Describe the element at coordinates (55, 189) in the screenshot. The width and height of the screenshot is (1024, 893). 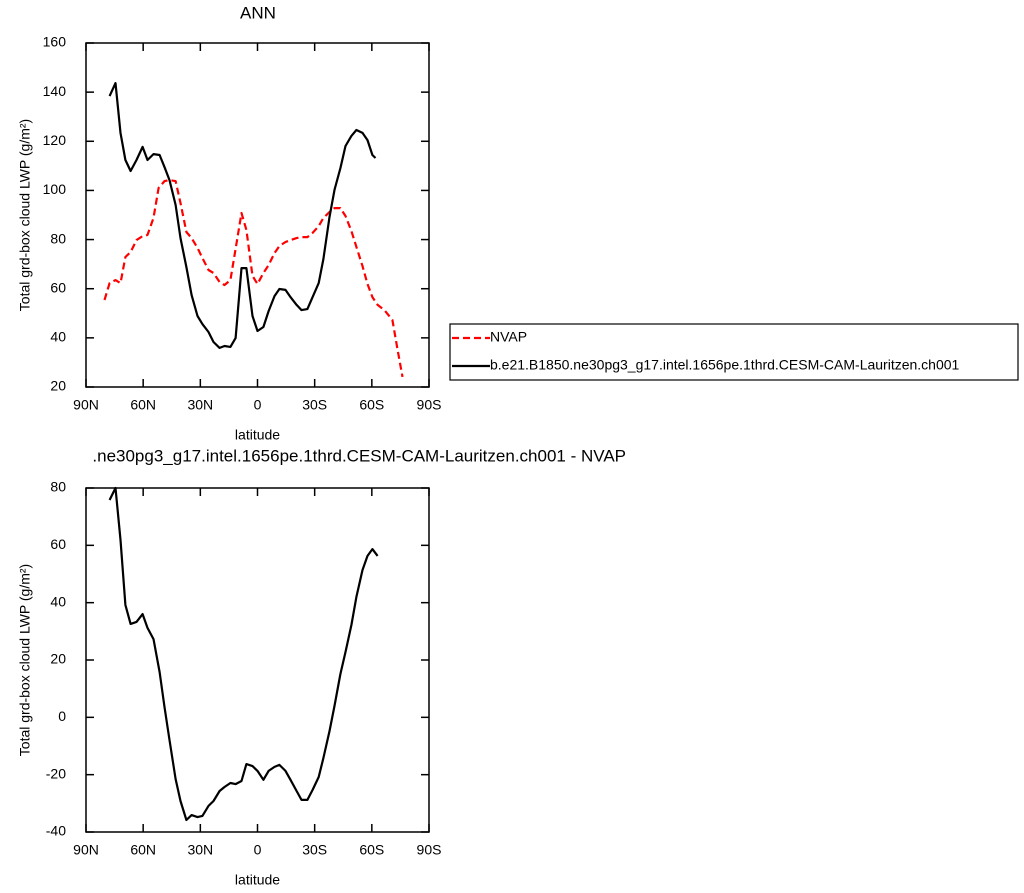
I see `y-tick-label: 100` at that location.